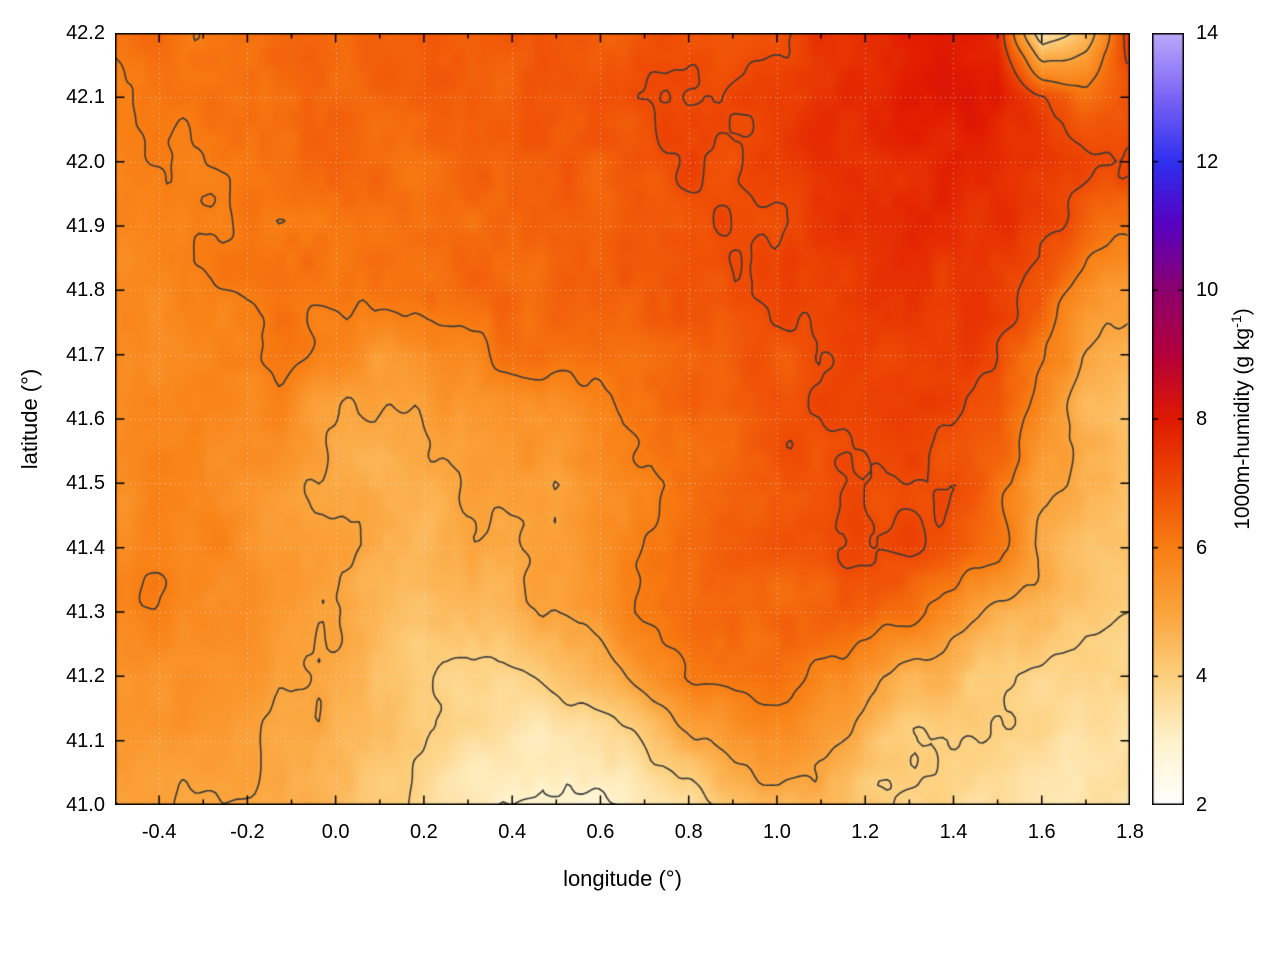 Image resolution: width=1280 pixels, height=960 pixels. What do you see at coordinates (85, 354) in the screenshot?
I see `y-tick-label: 41.7` at bounding box center [85, 354].